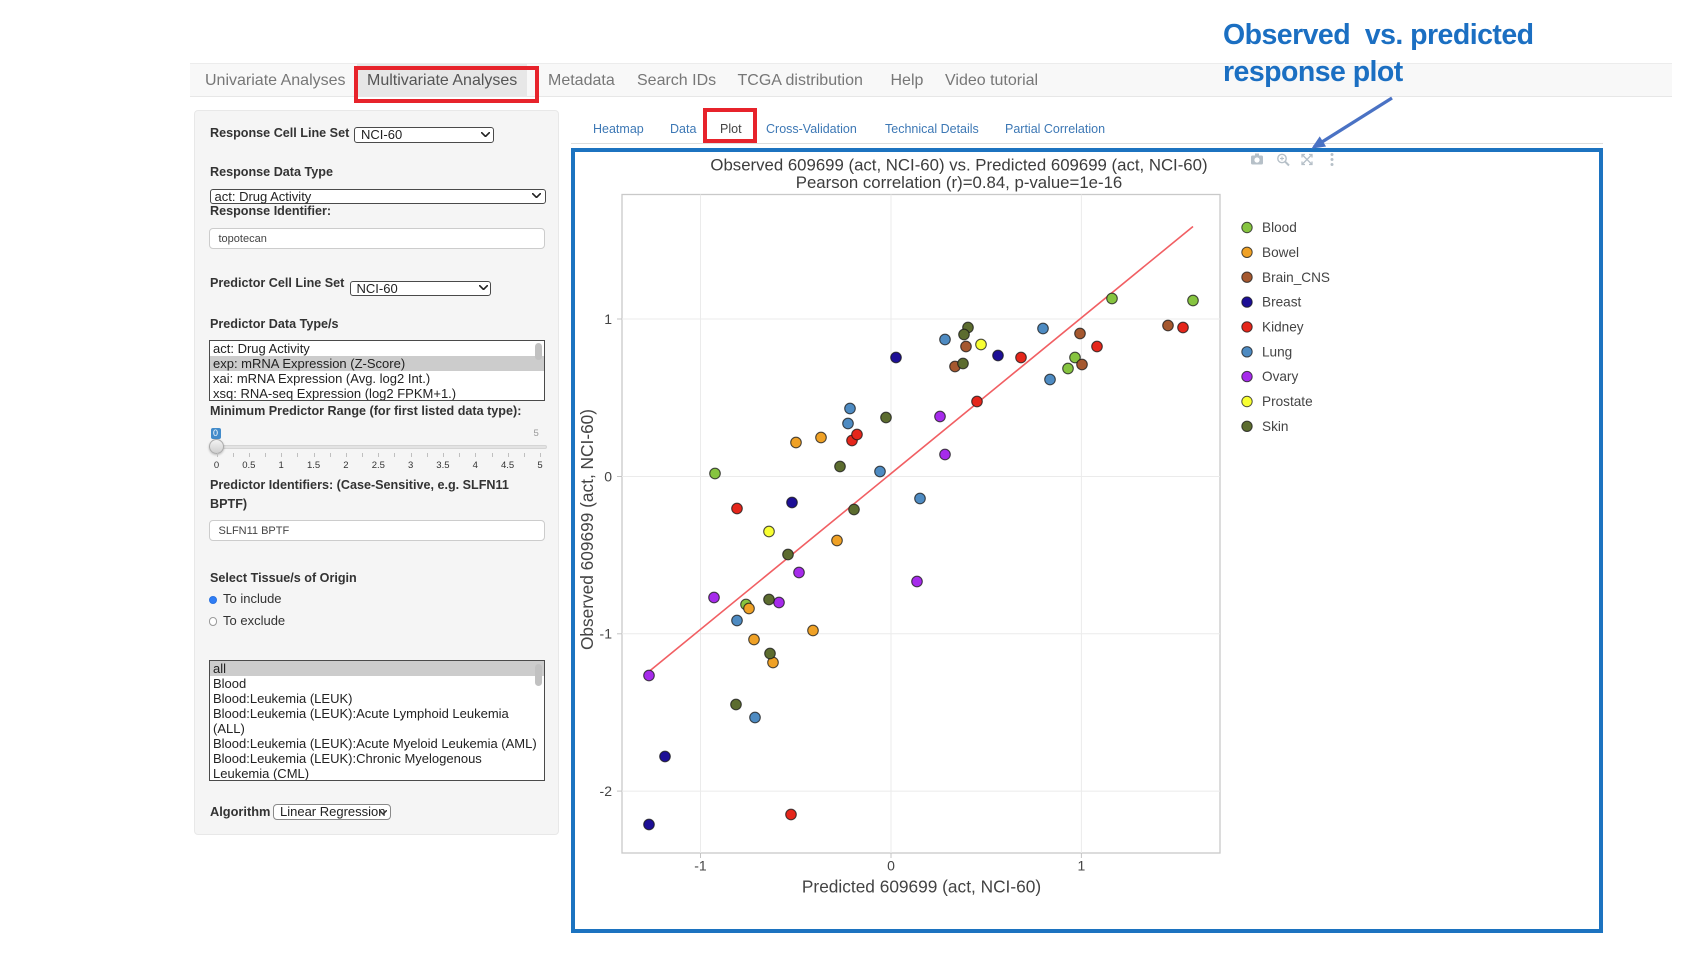  I want to click on svg-text: Kidney, so click(1283, 327).